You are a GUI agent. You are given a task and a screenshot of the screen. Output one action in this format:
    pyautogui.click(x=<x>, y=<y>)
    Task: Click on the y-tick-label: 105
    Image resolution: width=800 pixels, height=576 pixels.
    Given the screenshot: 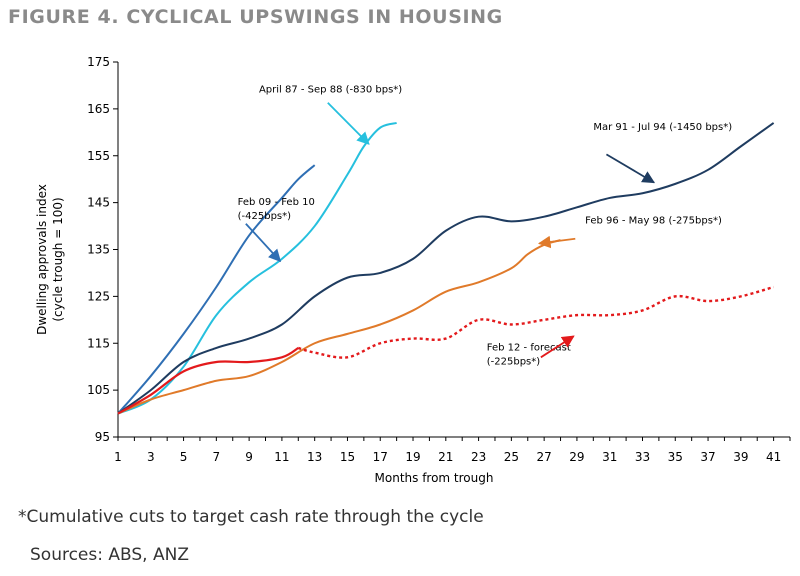 What is the action you would take?
    pyautogui.click(x=98, y=390)
    